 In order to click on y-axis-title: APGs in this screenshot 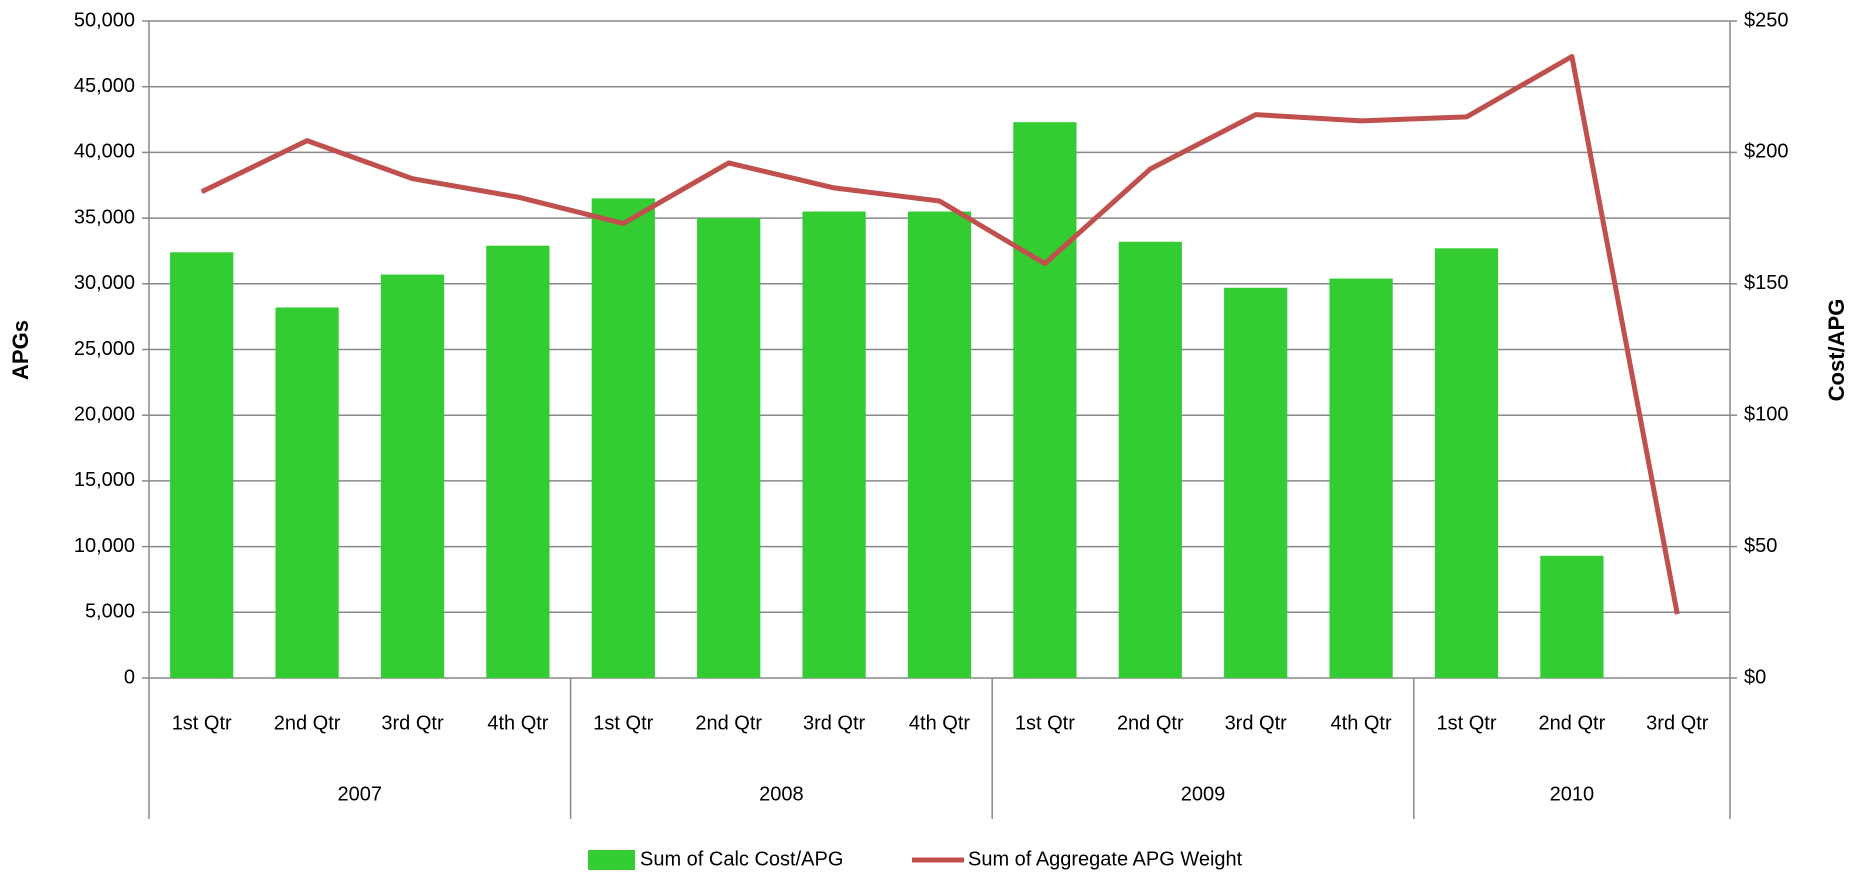, I will do `click(20, 350)`.